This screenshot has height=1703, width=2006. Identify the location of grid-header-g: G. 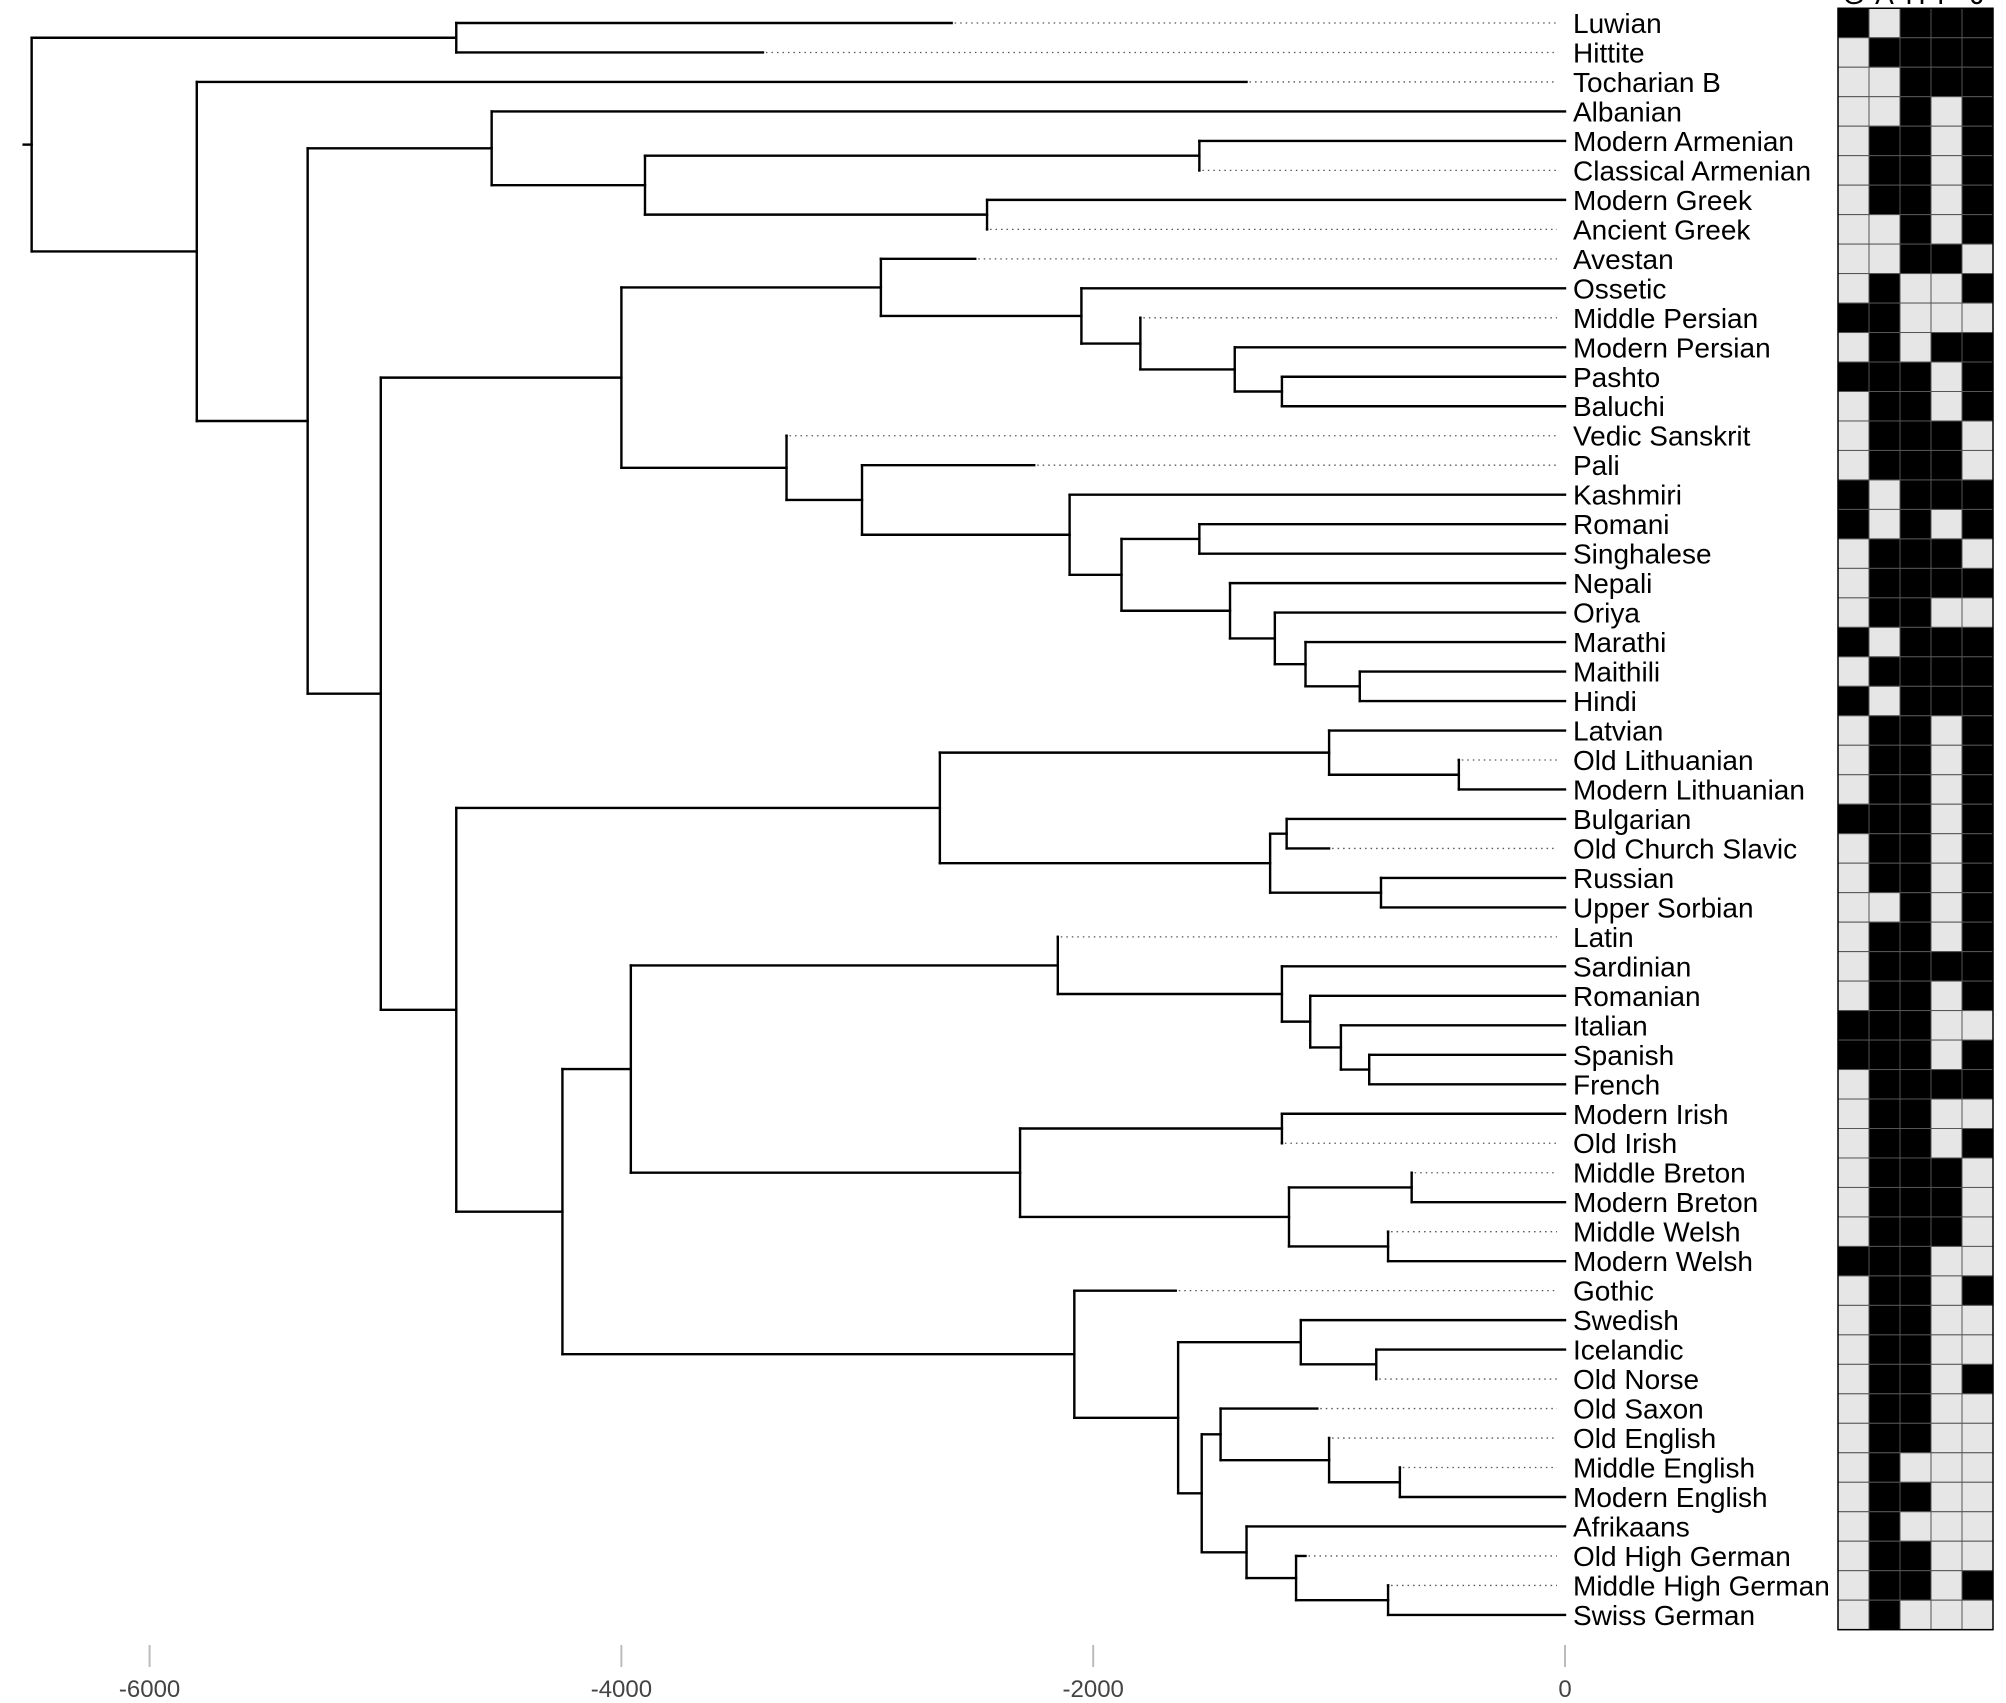
(1854, 5).